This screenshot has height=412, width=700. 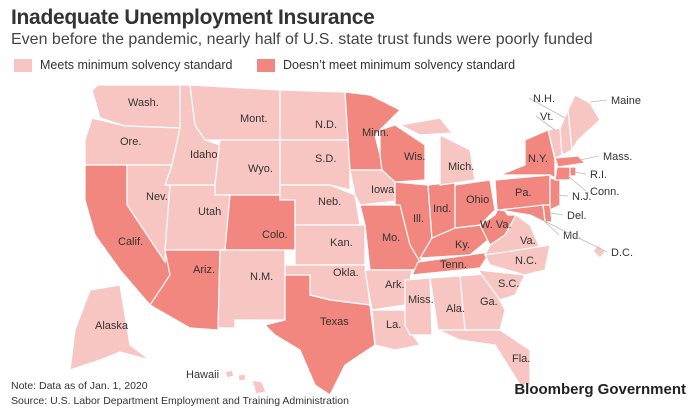 I want to click on state-label-md: Md., so click(x=572, y=236).